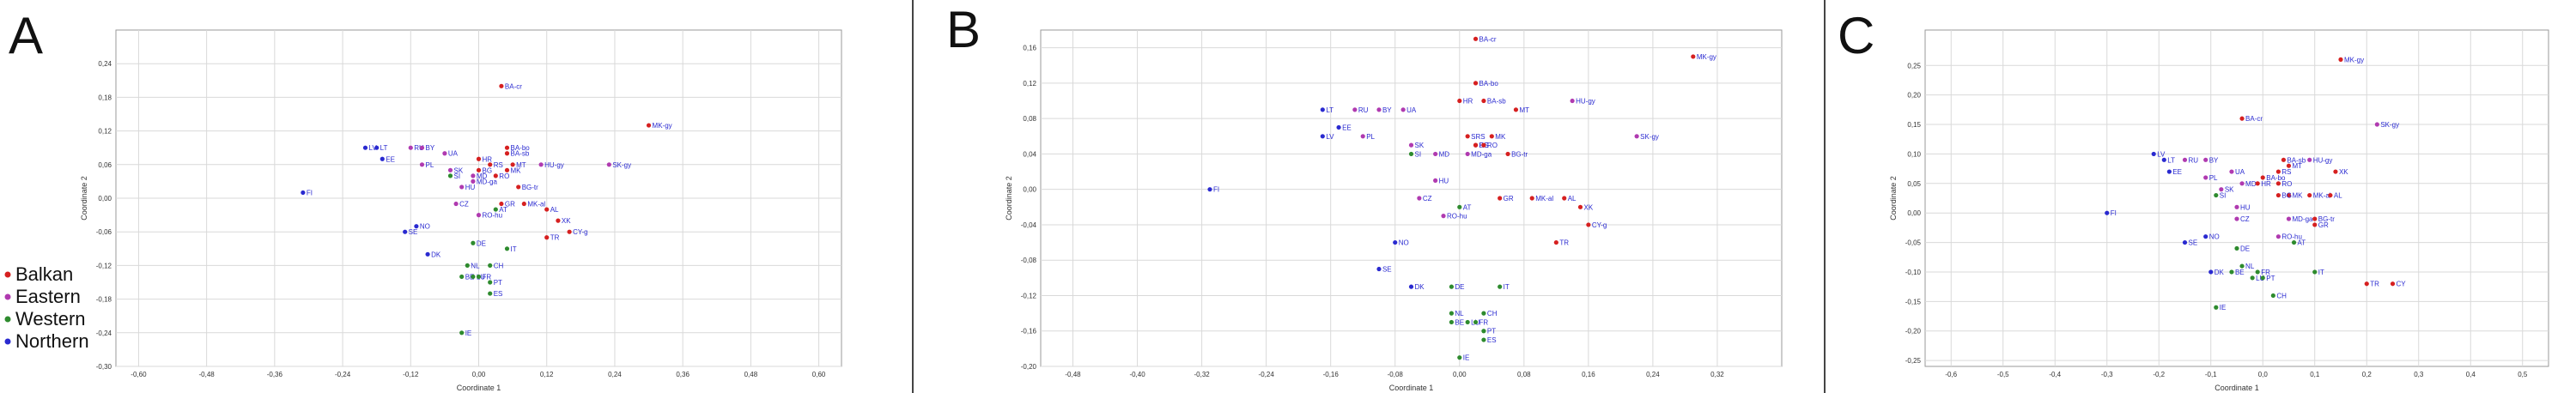 The width and height of the screenshot is (2576, 393). Describe the element at coordinates (1599, 225) in the screenshot. I see `data-point-label: CY-g` at that location.